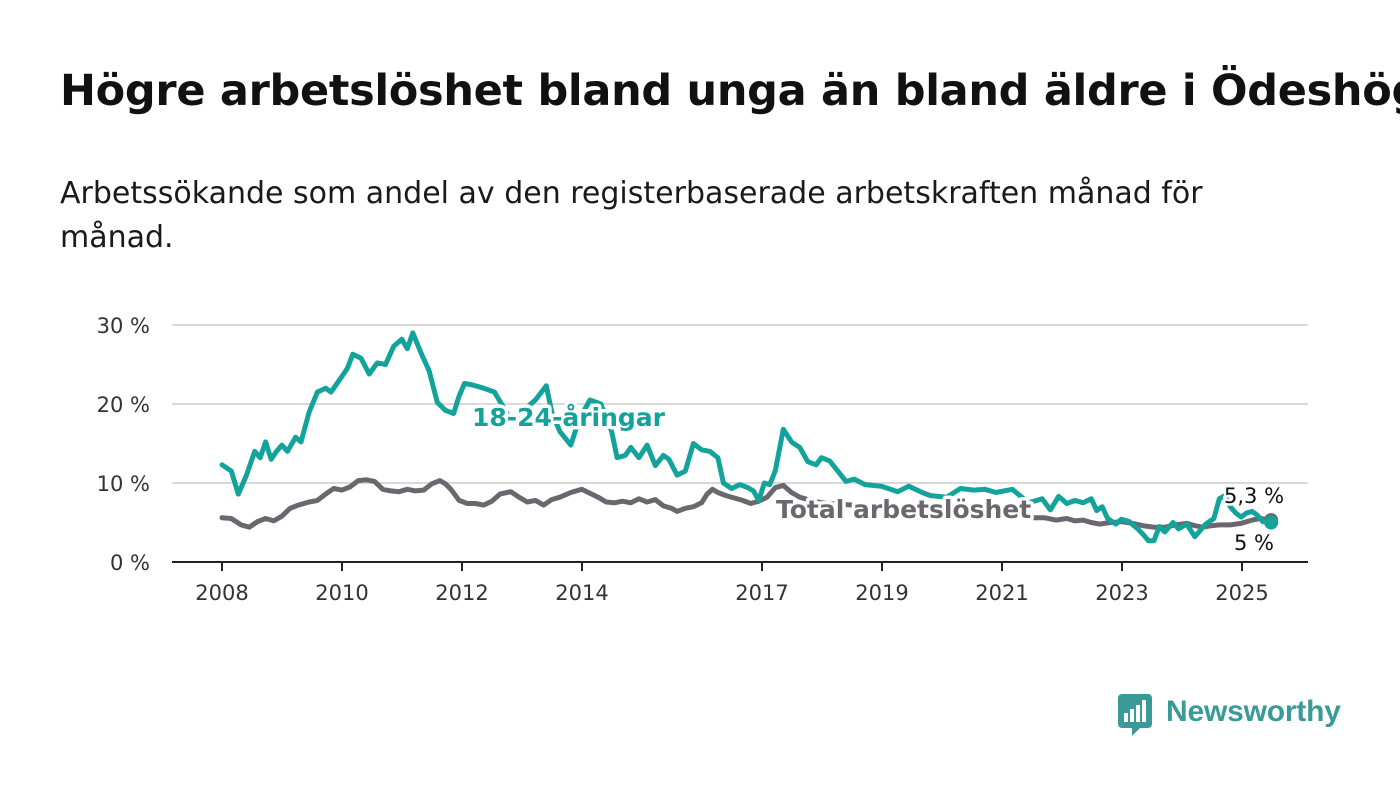 The height and width of the screenshot is (794, 1400). Describe the element at coordinates (1136, 715) in the screenshot. I see `bar-chart-speech-icon` at that location.